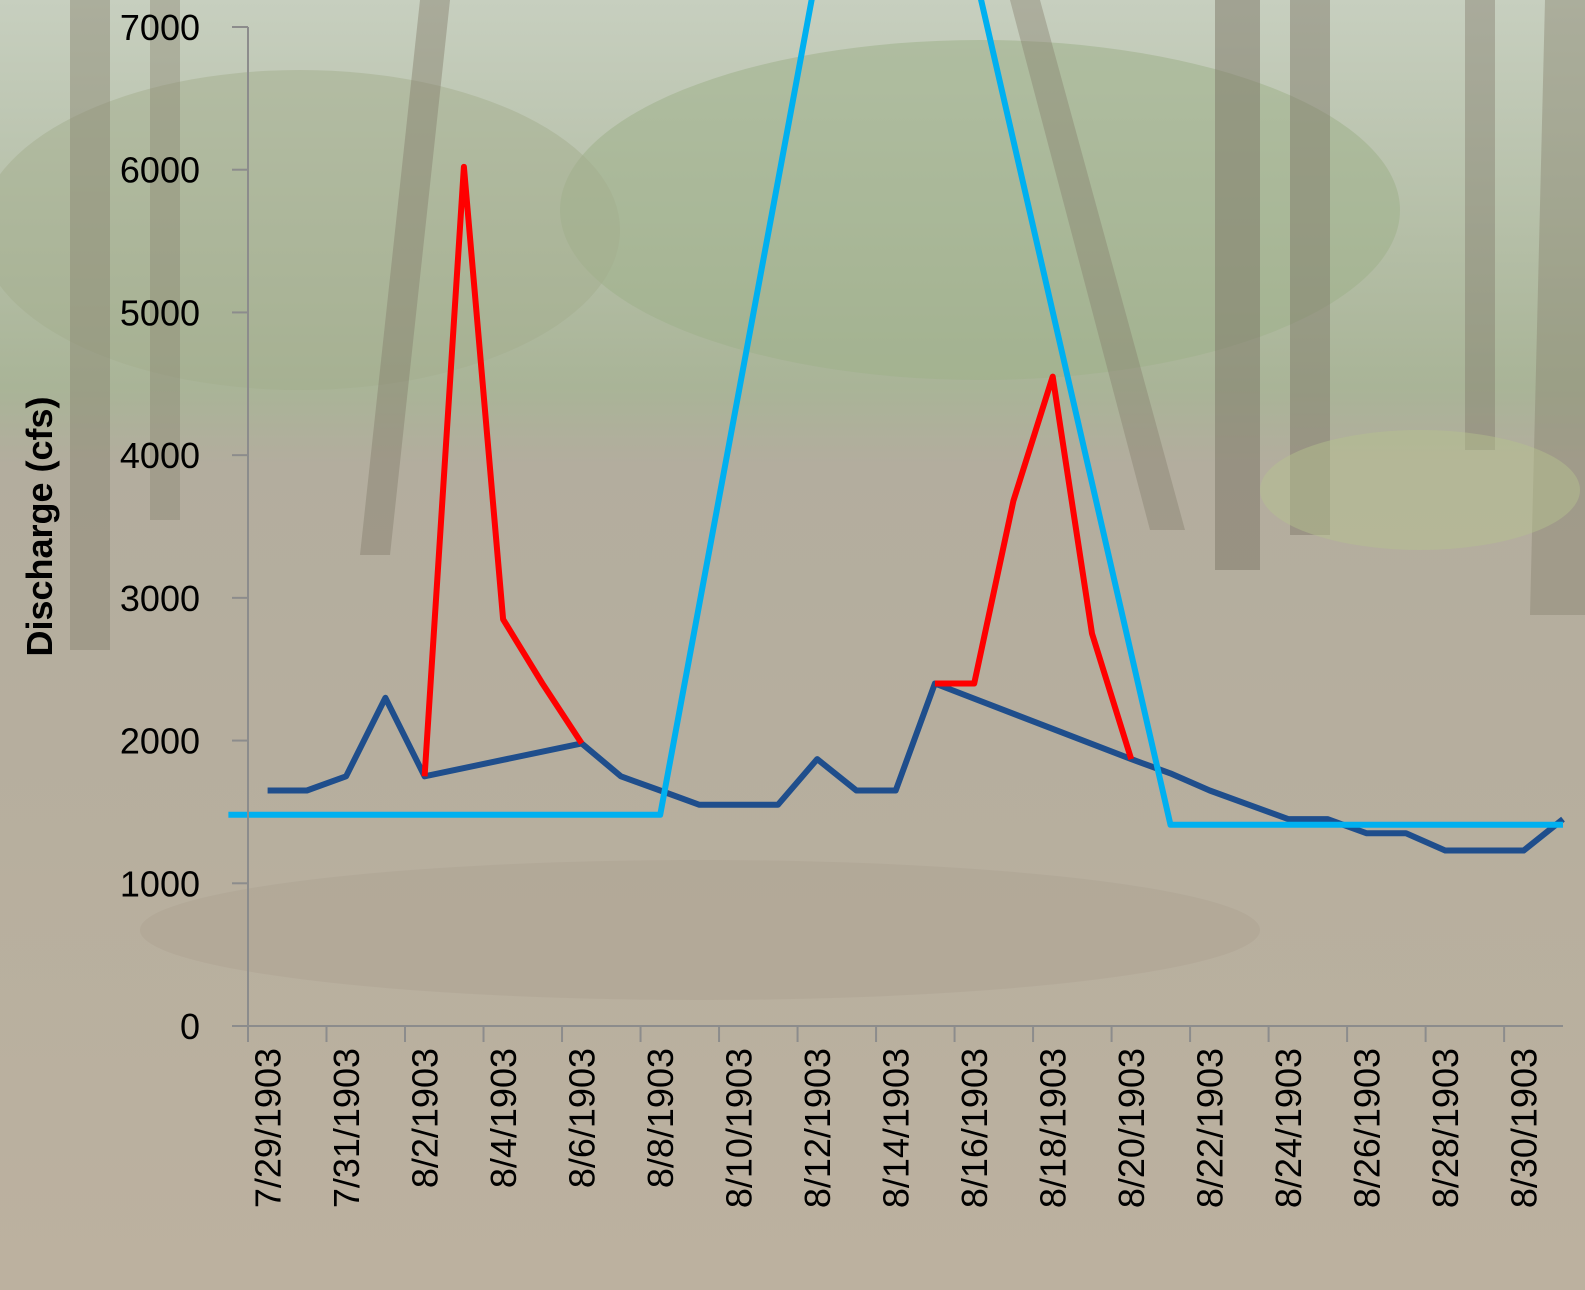 This screenshot has width=1585, height=1290. What do you see at coordinates (160, 27) in the screenshot?
I see `y-tick-label: 7000` at bounding box center [160, 27].